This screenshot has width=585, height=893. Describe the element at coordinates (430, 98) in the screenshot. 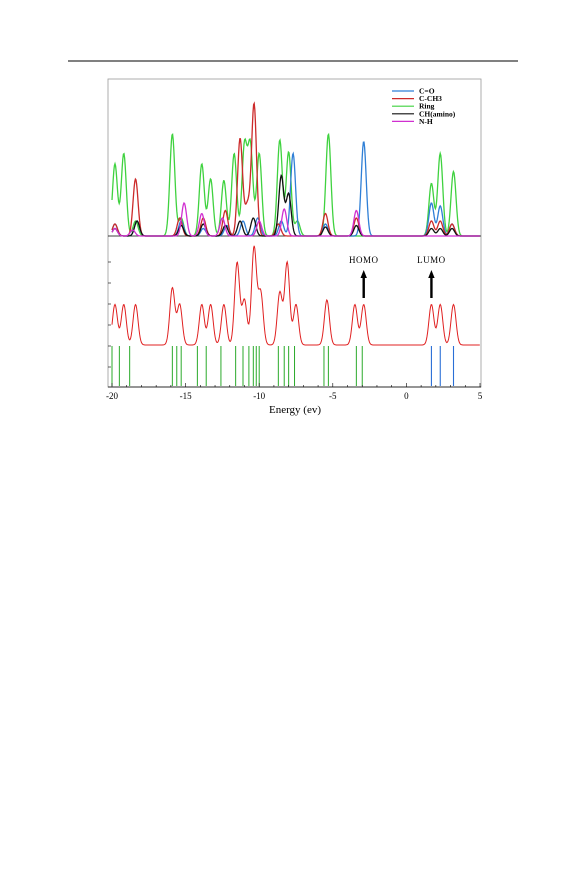

I see `legend-label-c-ch3: C-CH3` at that location.